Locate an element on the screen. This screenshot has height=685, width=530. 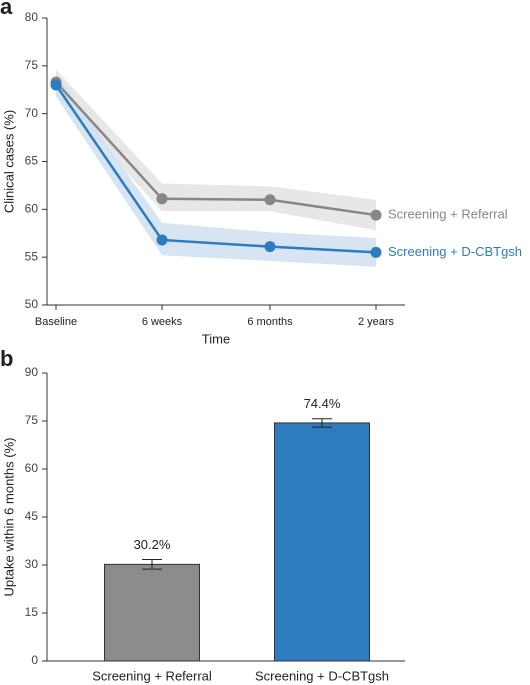
series-label: Screening + Referral is located at coordinates (448, 214).